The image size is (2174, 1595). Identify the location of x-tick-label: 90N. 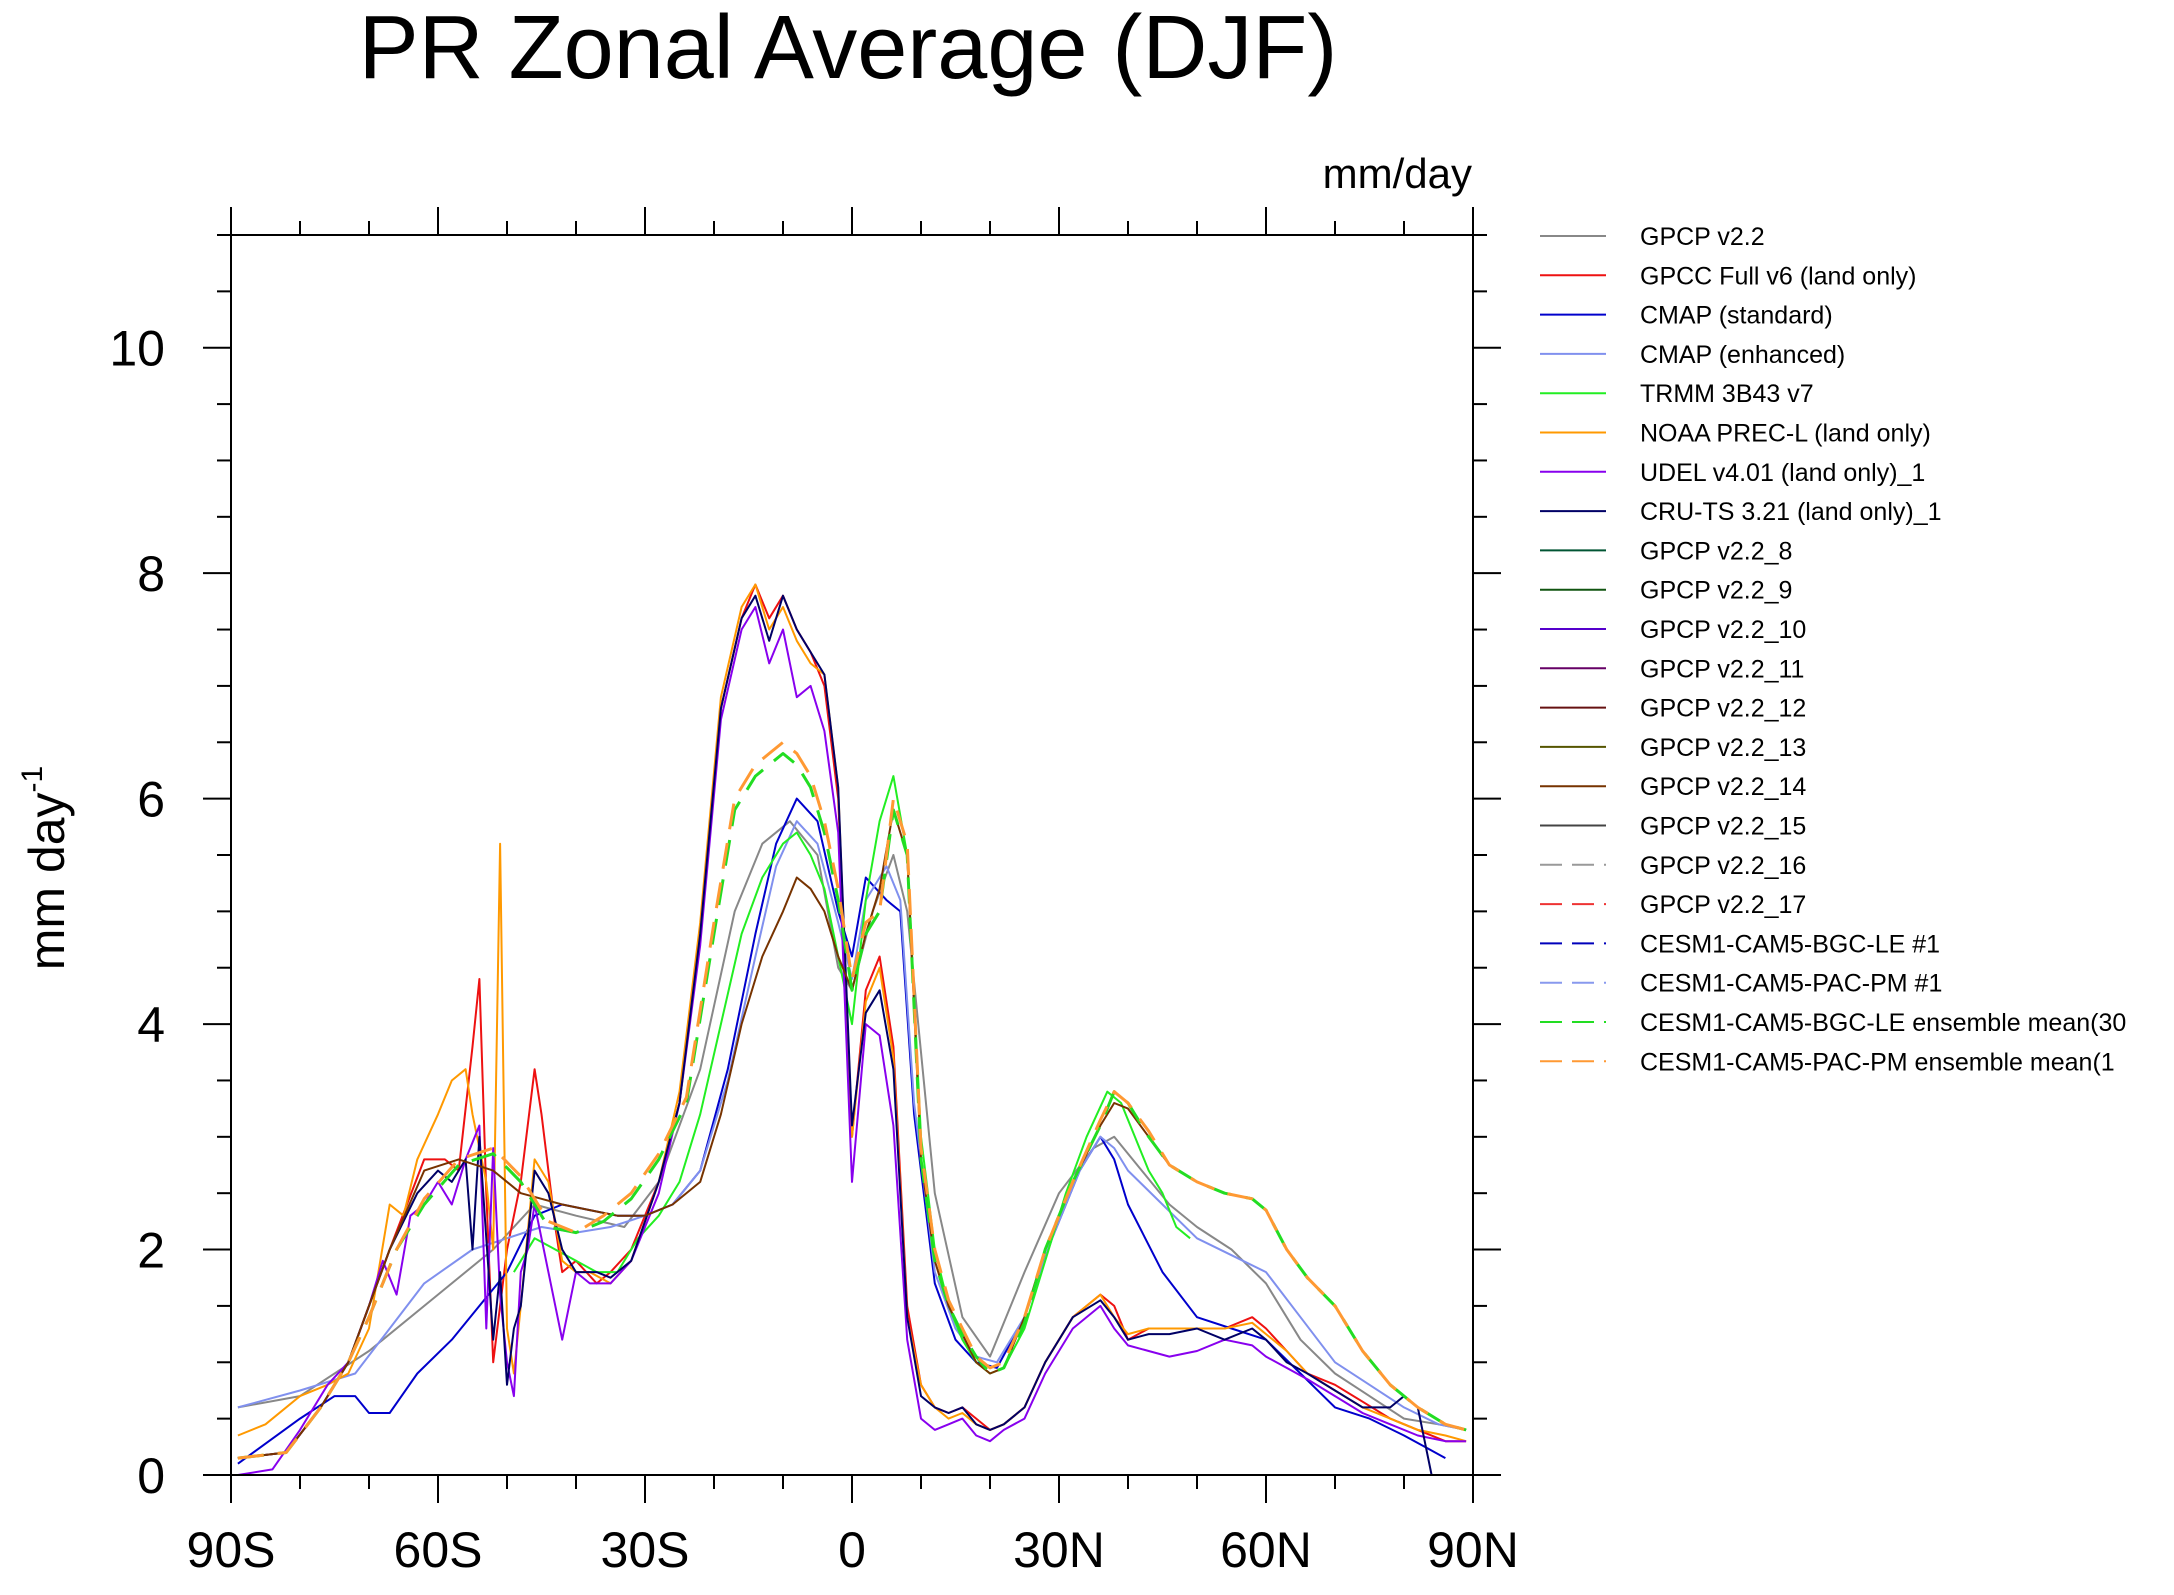
(1473, 1550).